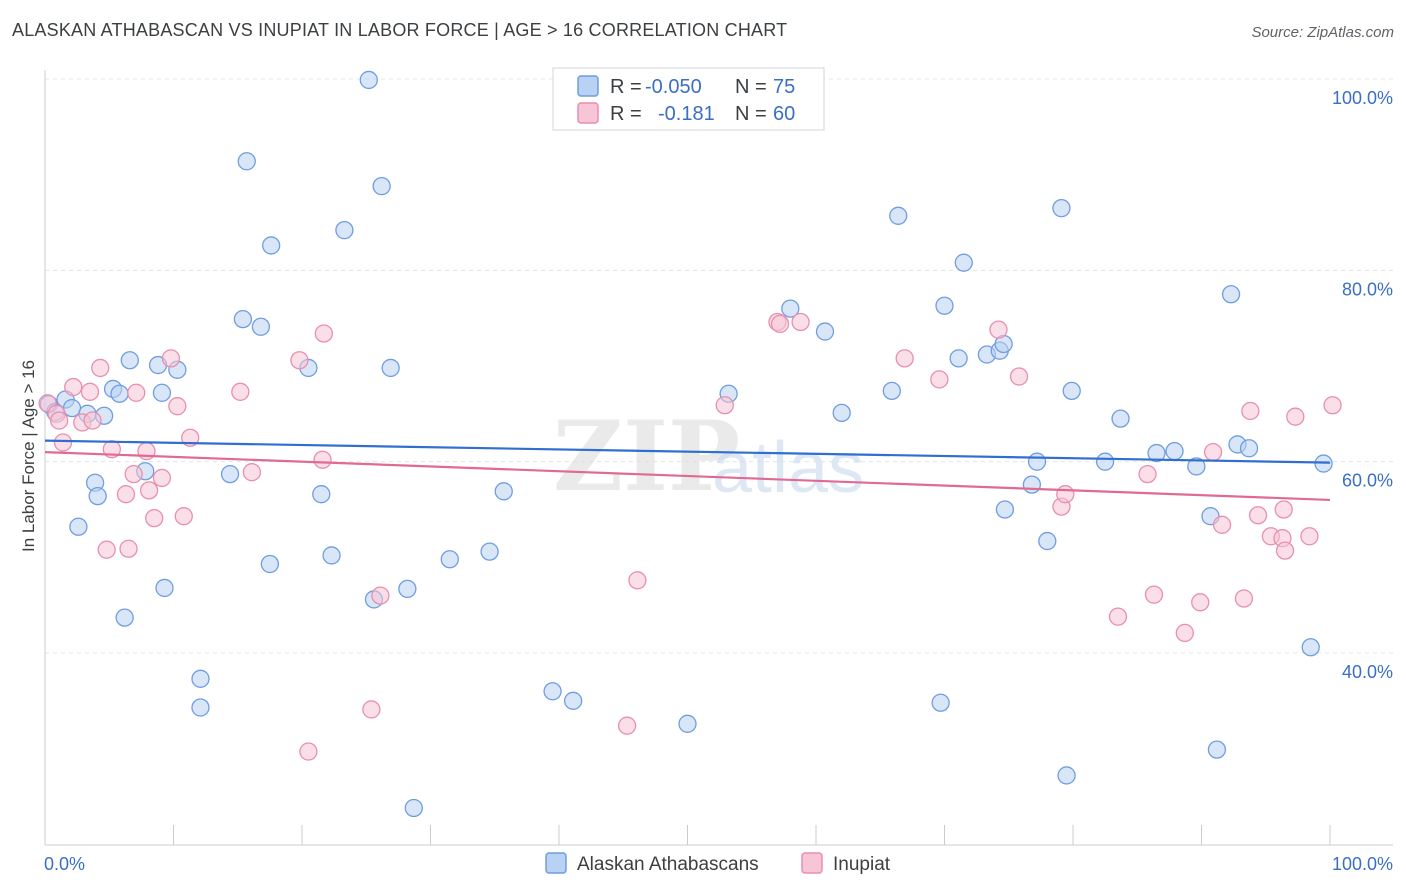  I want to click on x-tick-label-min: 0.0%, so click(64, 864).